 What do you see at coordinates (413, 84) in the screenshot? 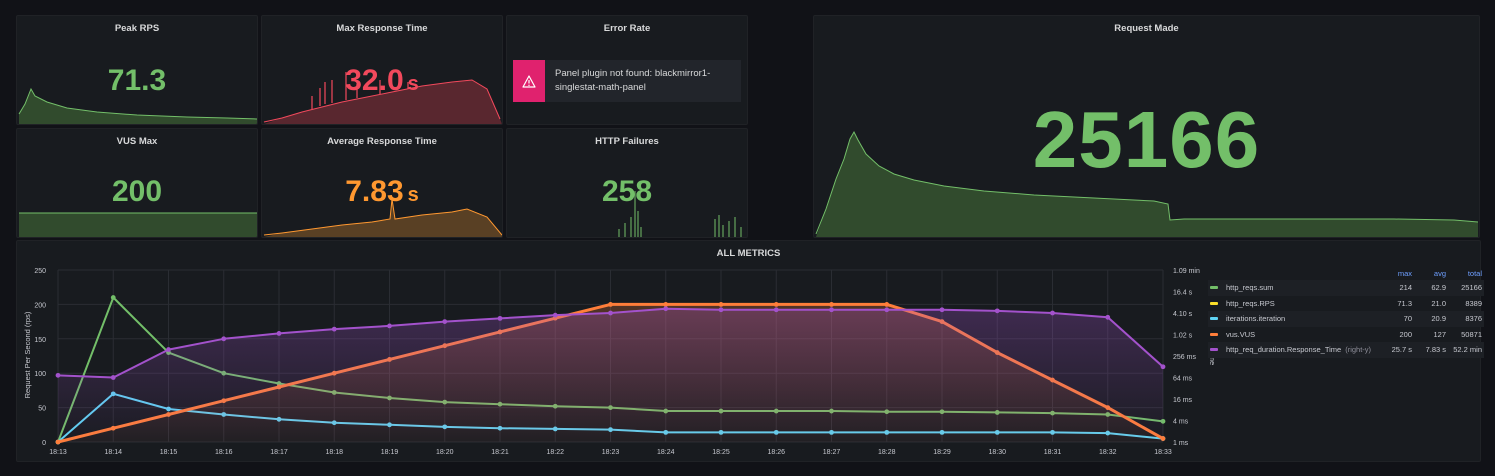
I see `max-response-time-unit: s` at bounding box center [413, 84].